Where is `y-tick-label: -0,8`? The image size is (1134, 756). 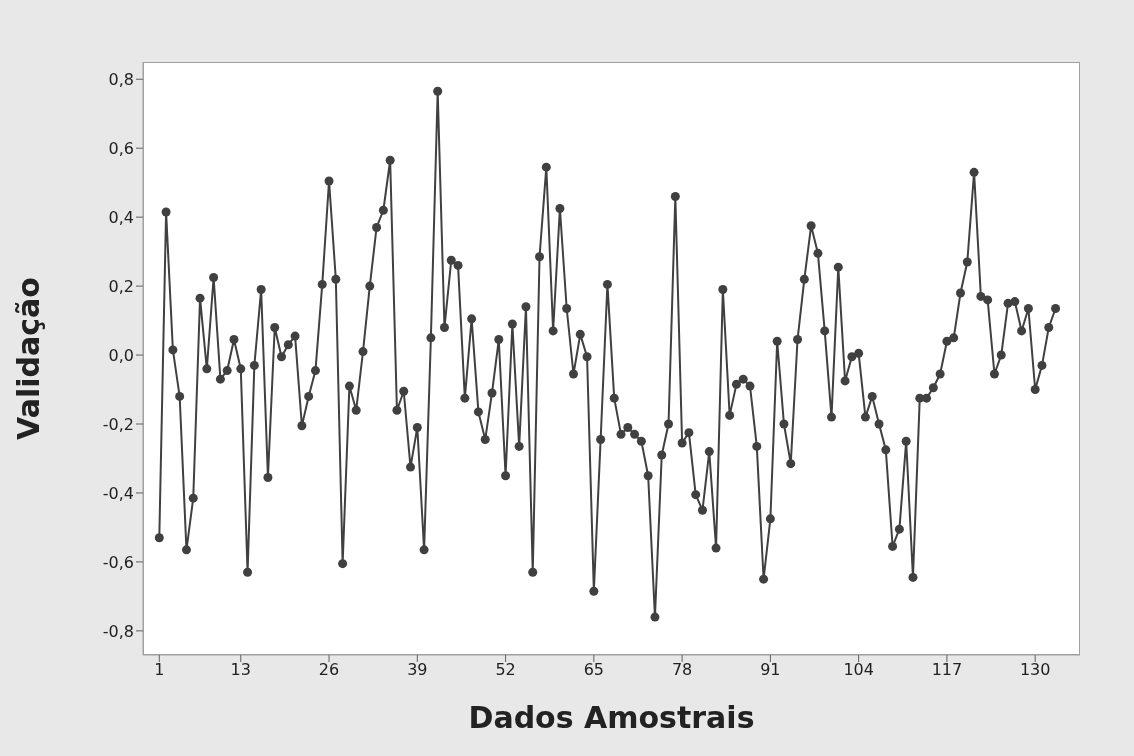 y-tick-label: -0,8 is located at coordinates (118, 631).